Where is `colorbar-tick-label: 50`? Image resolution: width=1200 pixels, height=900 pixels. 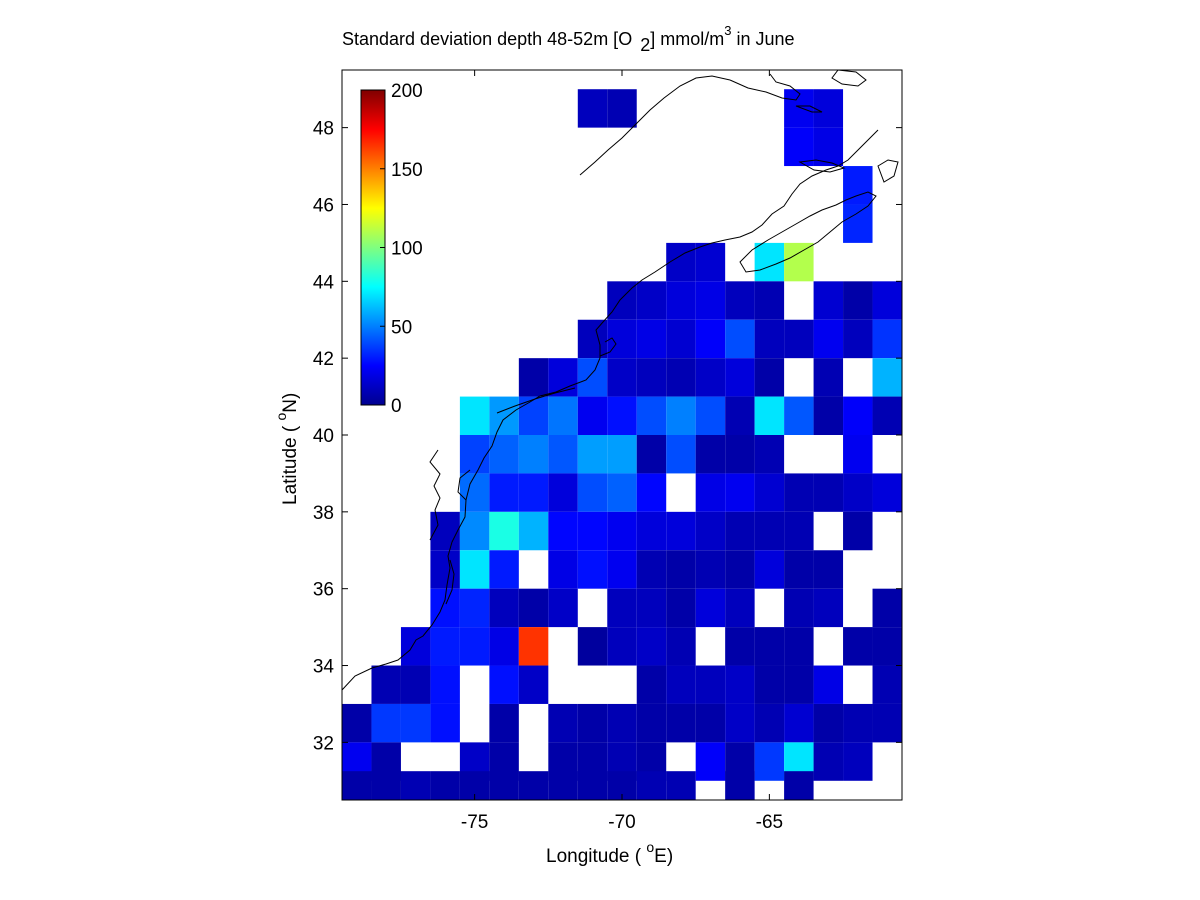
colorbar-tick-label: 50 is located at coordinates (401, 327).